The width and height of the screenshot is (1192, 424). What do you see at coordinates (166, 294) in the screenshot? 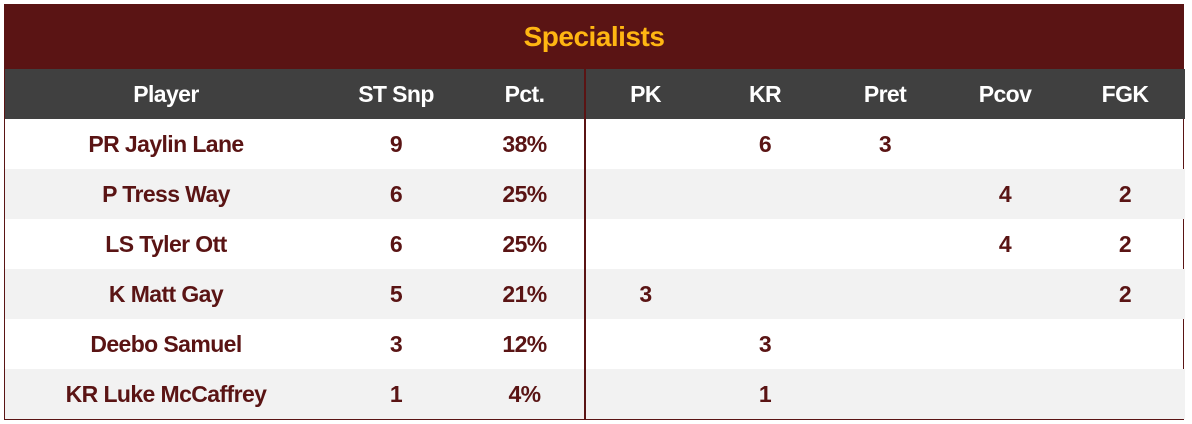
I see `player-name-cell: K Matt Gay` at bounding box center [166, 294].